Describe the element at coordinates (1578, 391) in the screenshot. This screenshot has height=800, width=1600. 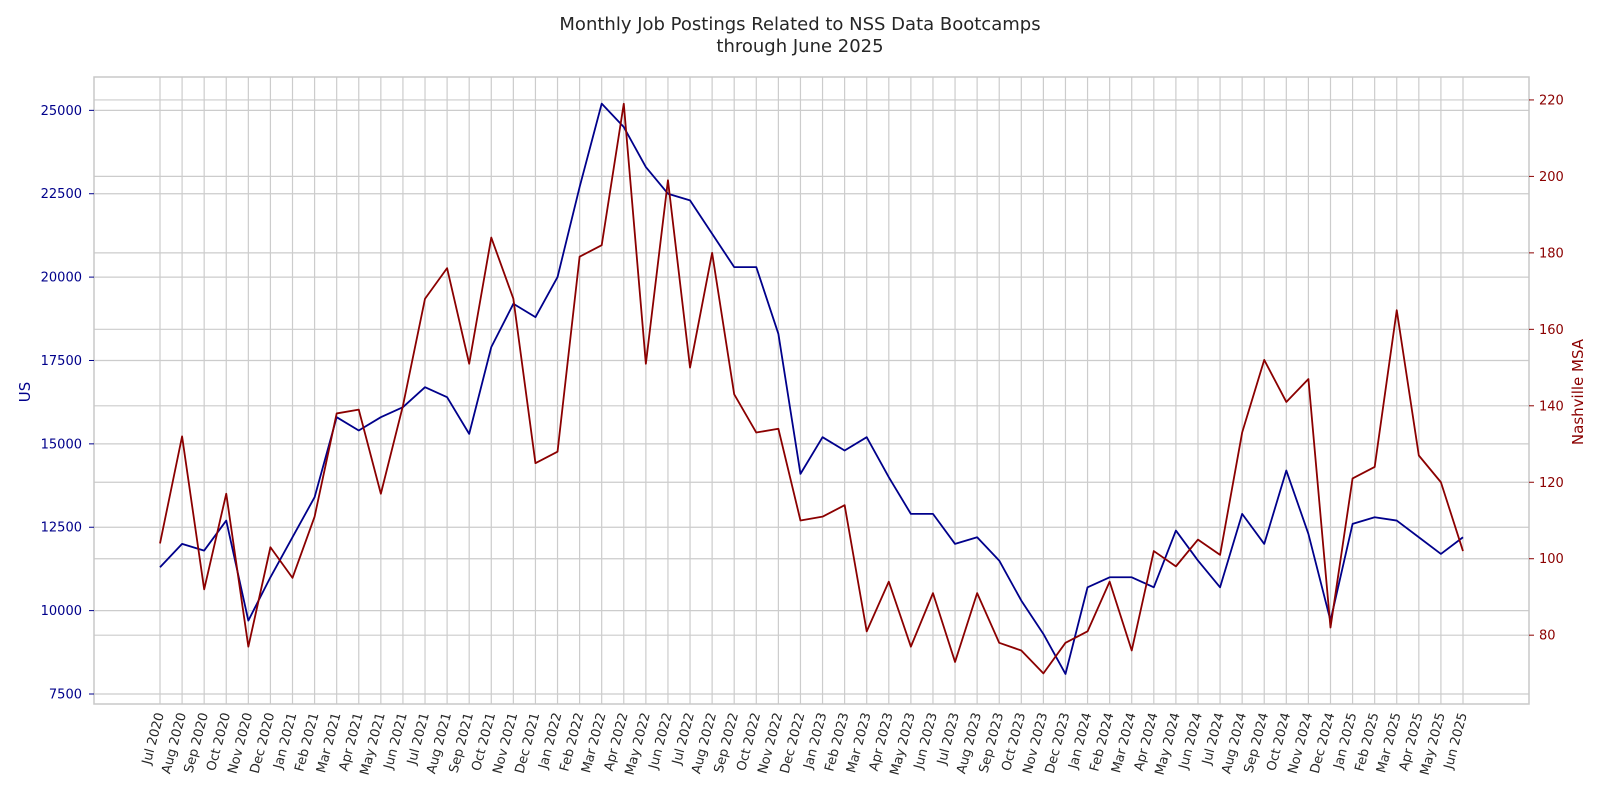
I see `right-axis-label: Nashville MSA` at that location.